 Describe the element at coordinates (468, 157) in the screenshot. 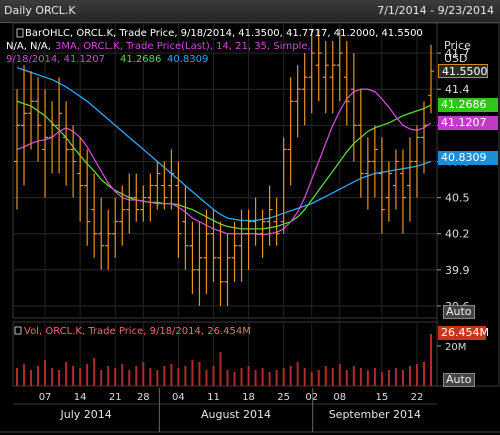

I see `price-tag: 40.8309` at that location.